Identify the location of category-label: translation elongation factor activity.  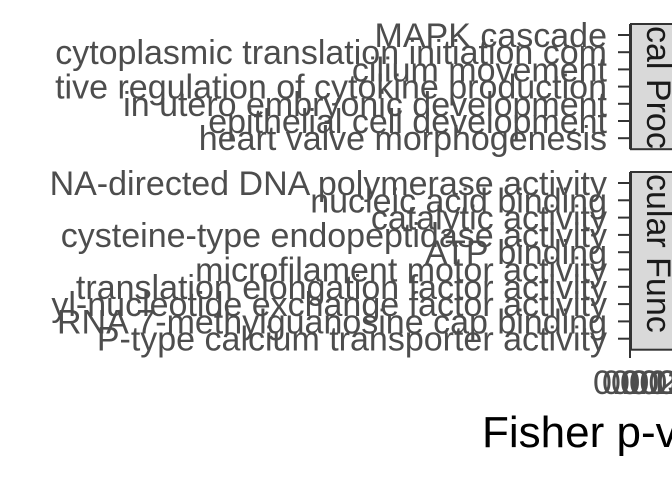
(341, 288).